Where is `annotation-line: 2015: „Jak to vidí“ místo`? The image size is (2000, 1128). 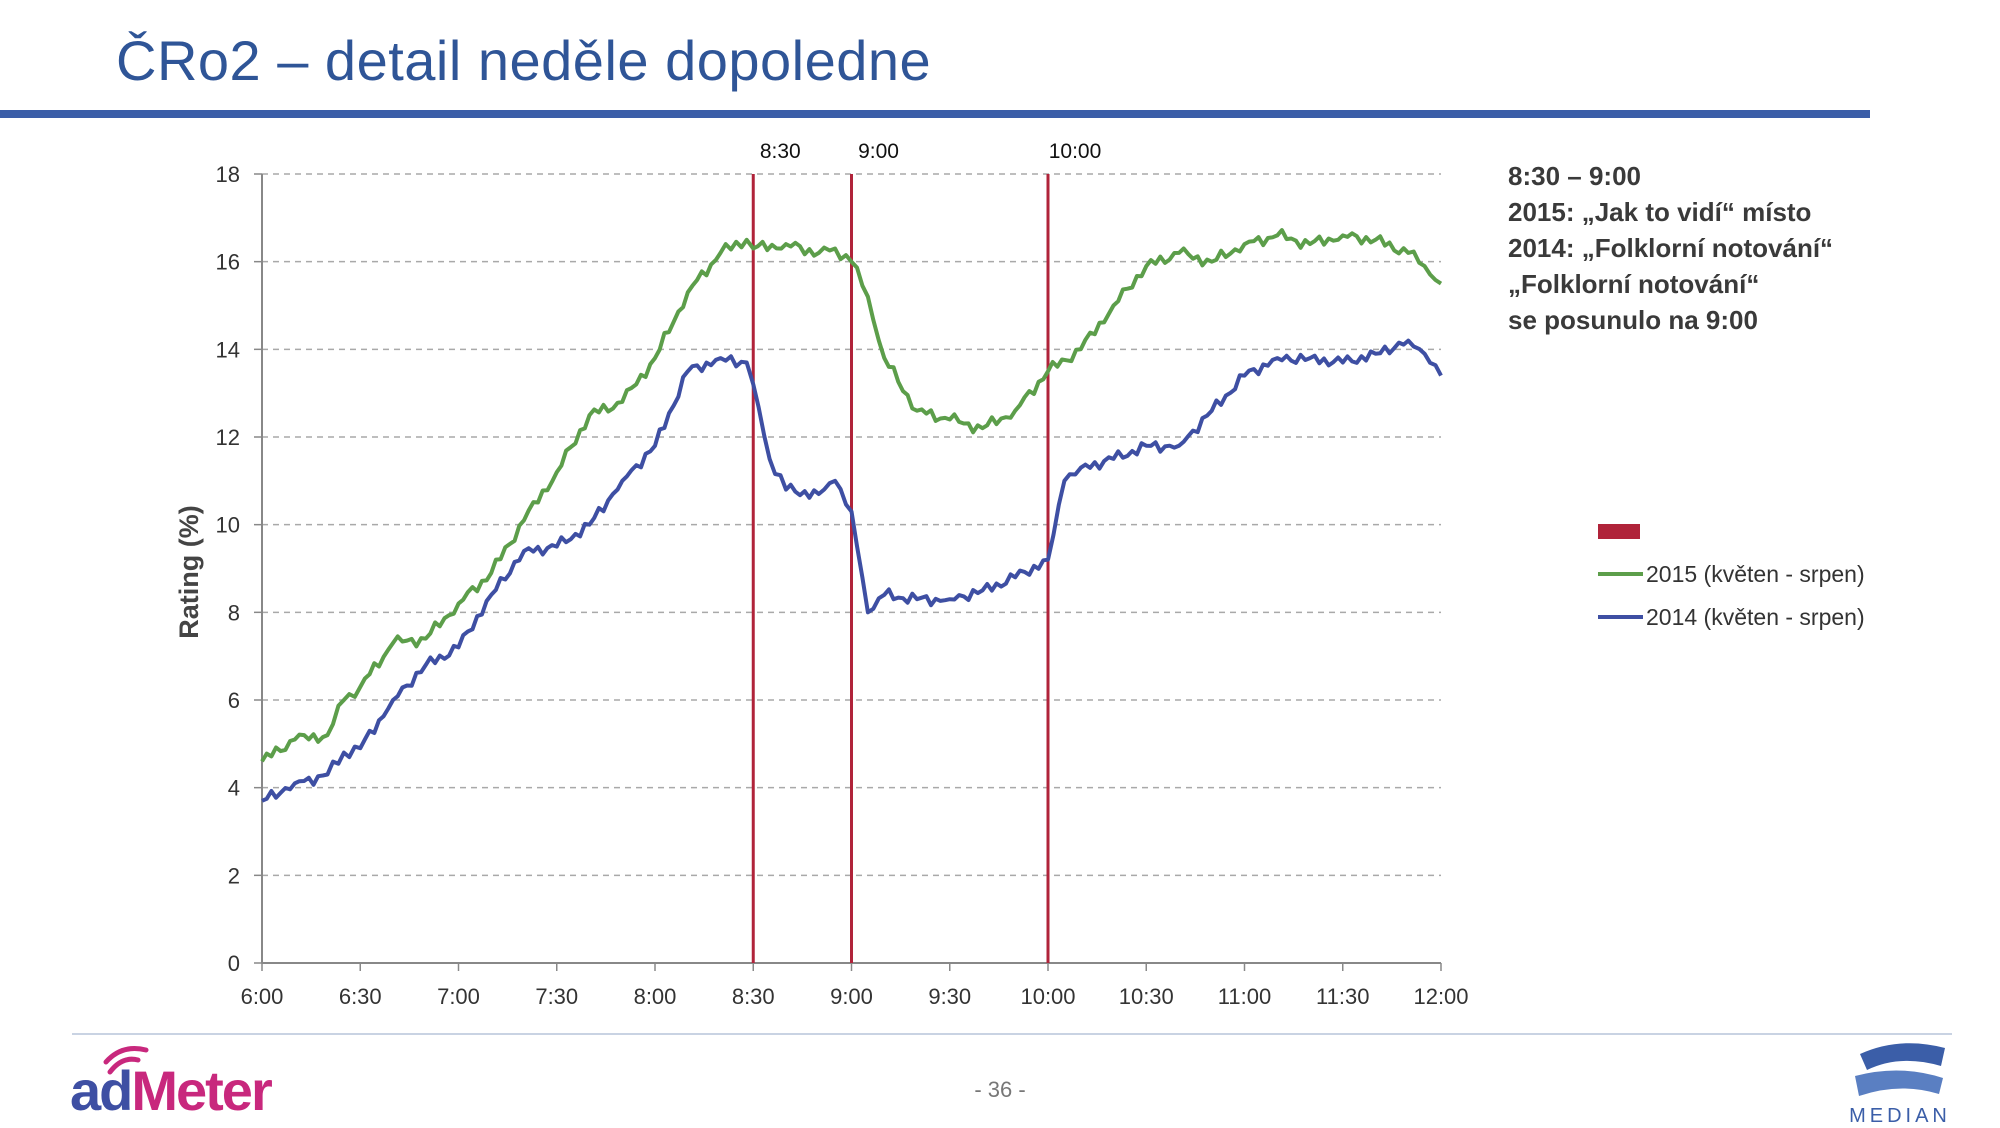 annotation-line: 2015: „Jak to vidí“ místo is located at coordinates (1660, 212).